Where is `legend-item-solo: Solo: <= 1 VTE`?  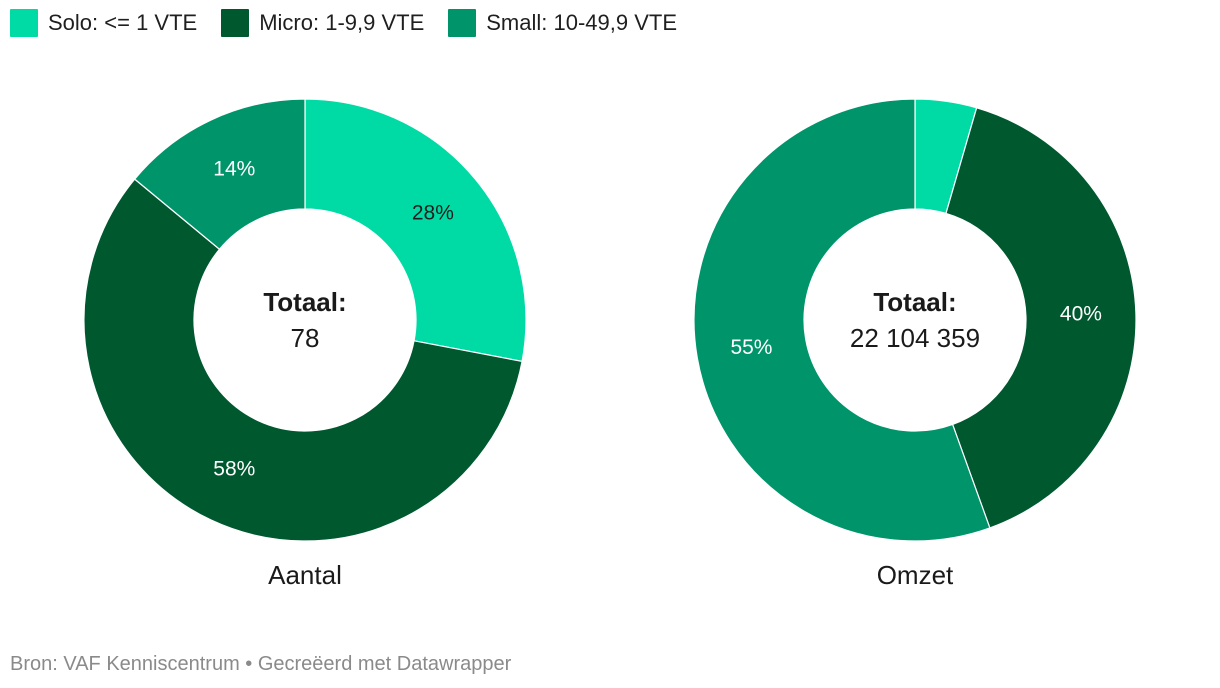
legend-item-solo: Solo: <= 1 VTE is located at coordinates (103, 23).